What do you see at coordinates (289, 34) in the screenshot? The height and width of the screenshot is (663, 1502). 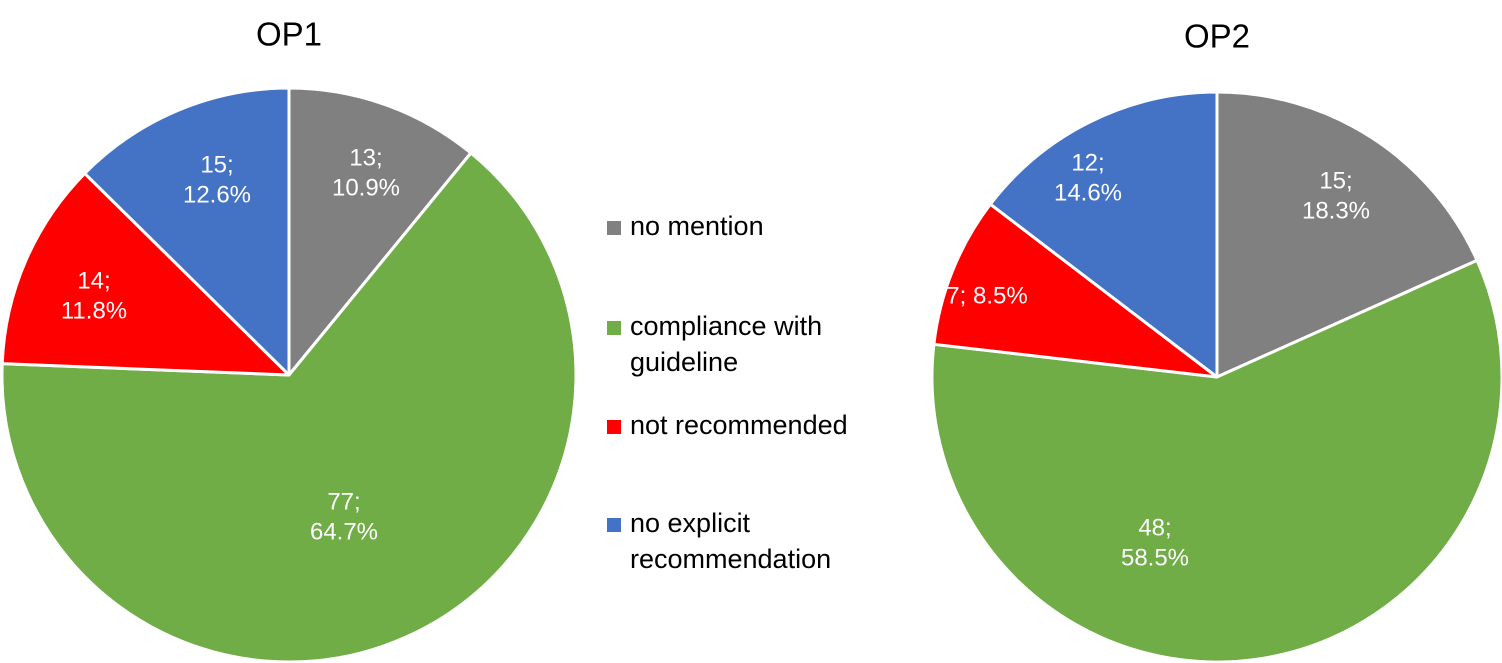 I see `chart-title: OP1` at bounding box center [289, 34].